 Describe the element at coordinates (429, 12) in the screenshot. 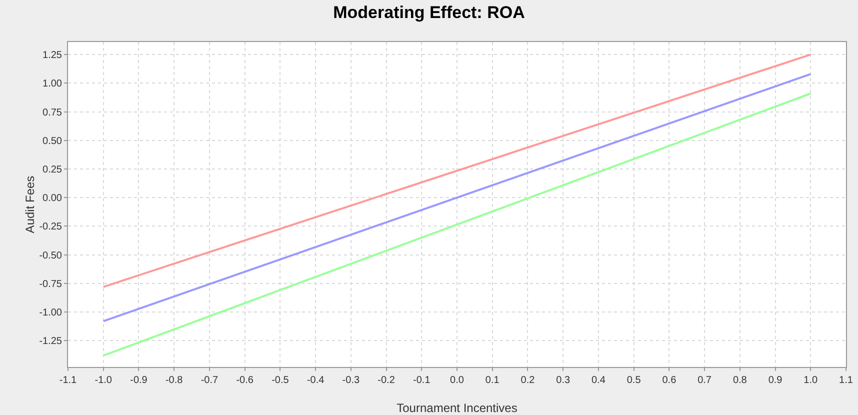

I see `chart-title: Moderating Effect: ROA` at that location.